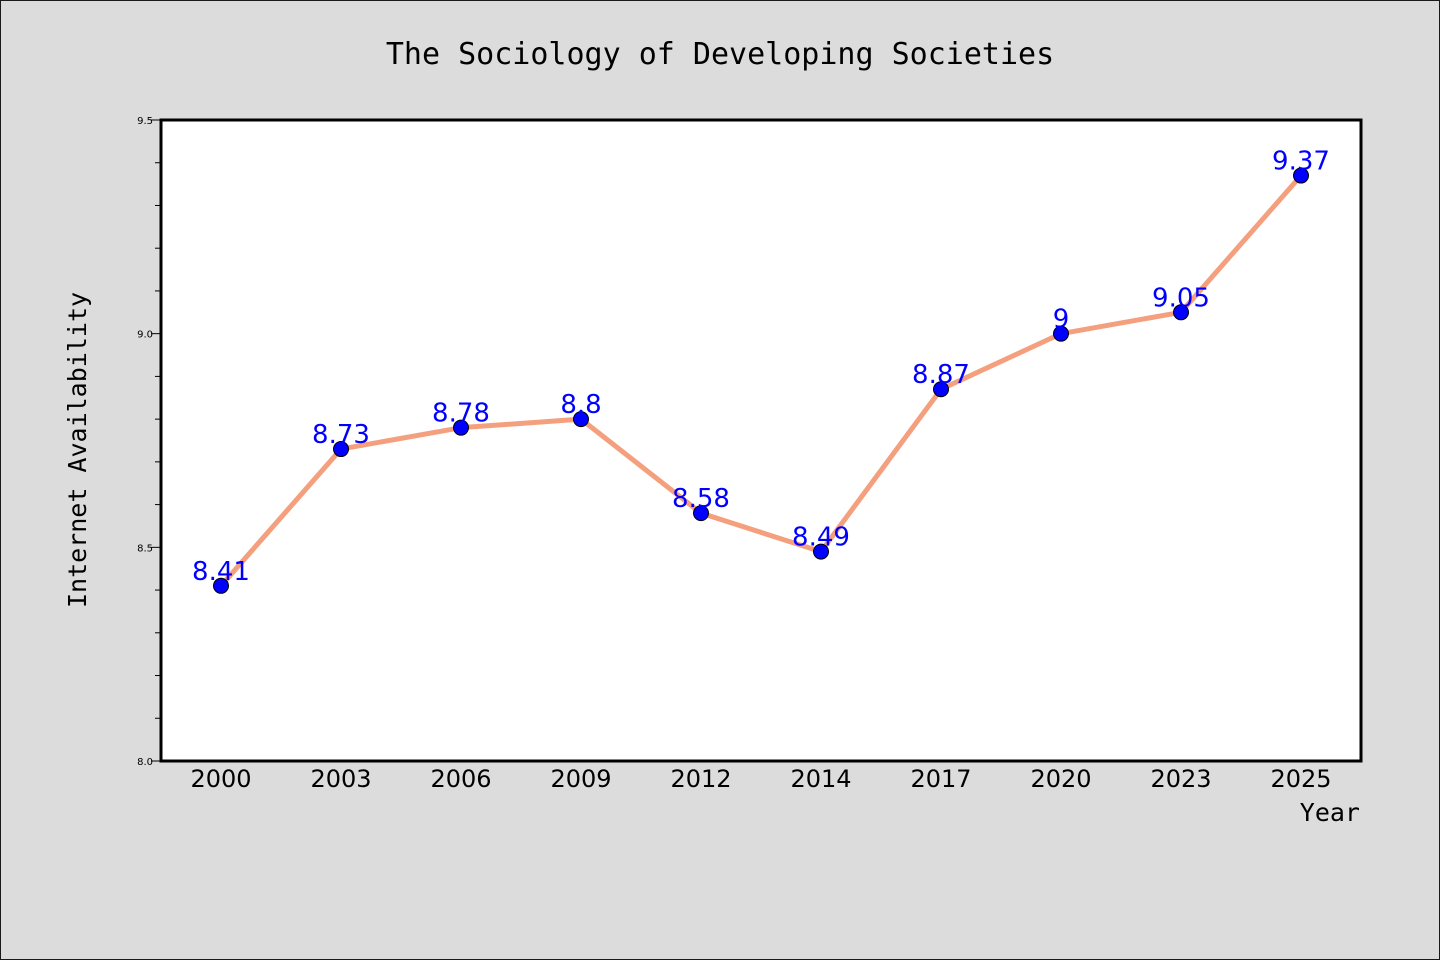  What do you see at coordinates (760, 779) in the screenshot?
I see `x-axis-tick-labels: 2000 2003 2006 2009 2012 2014 2017 2020 2023 2025` at bounding box center [760, 779].